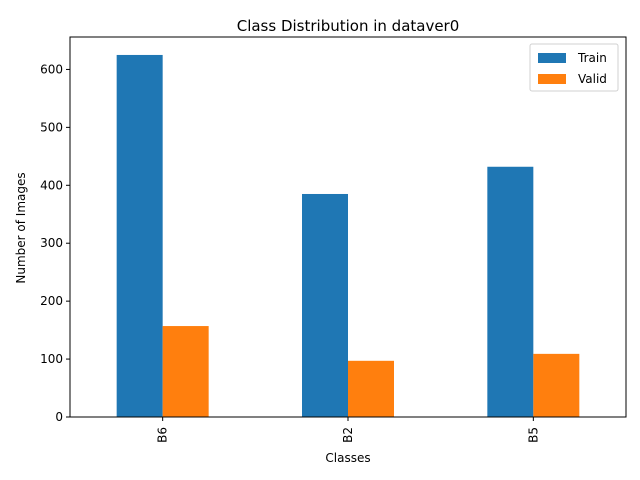  I want to click on y-tick-label: 400, so click(51, 185).